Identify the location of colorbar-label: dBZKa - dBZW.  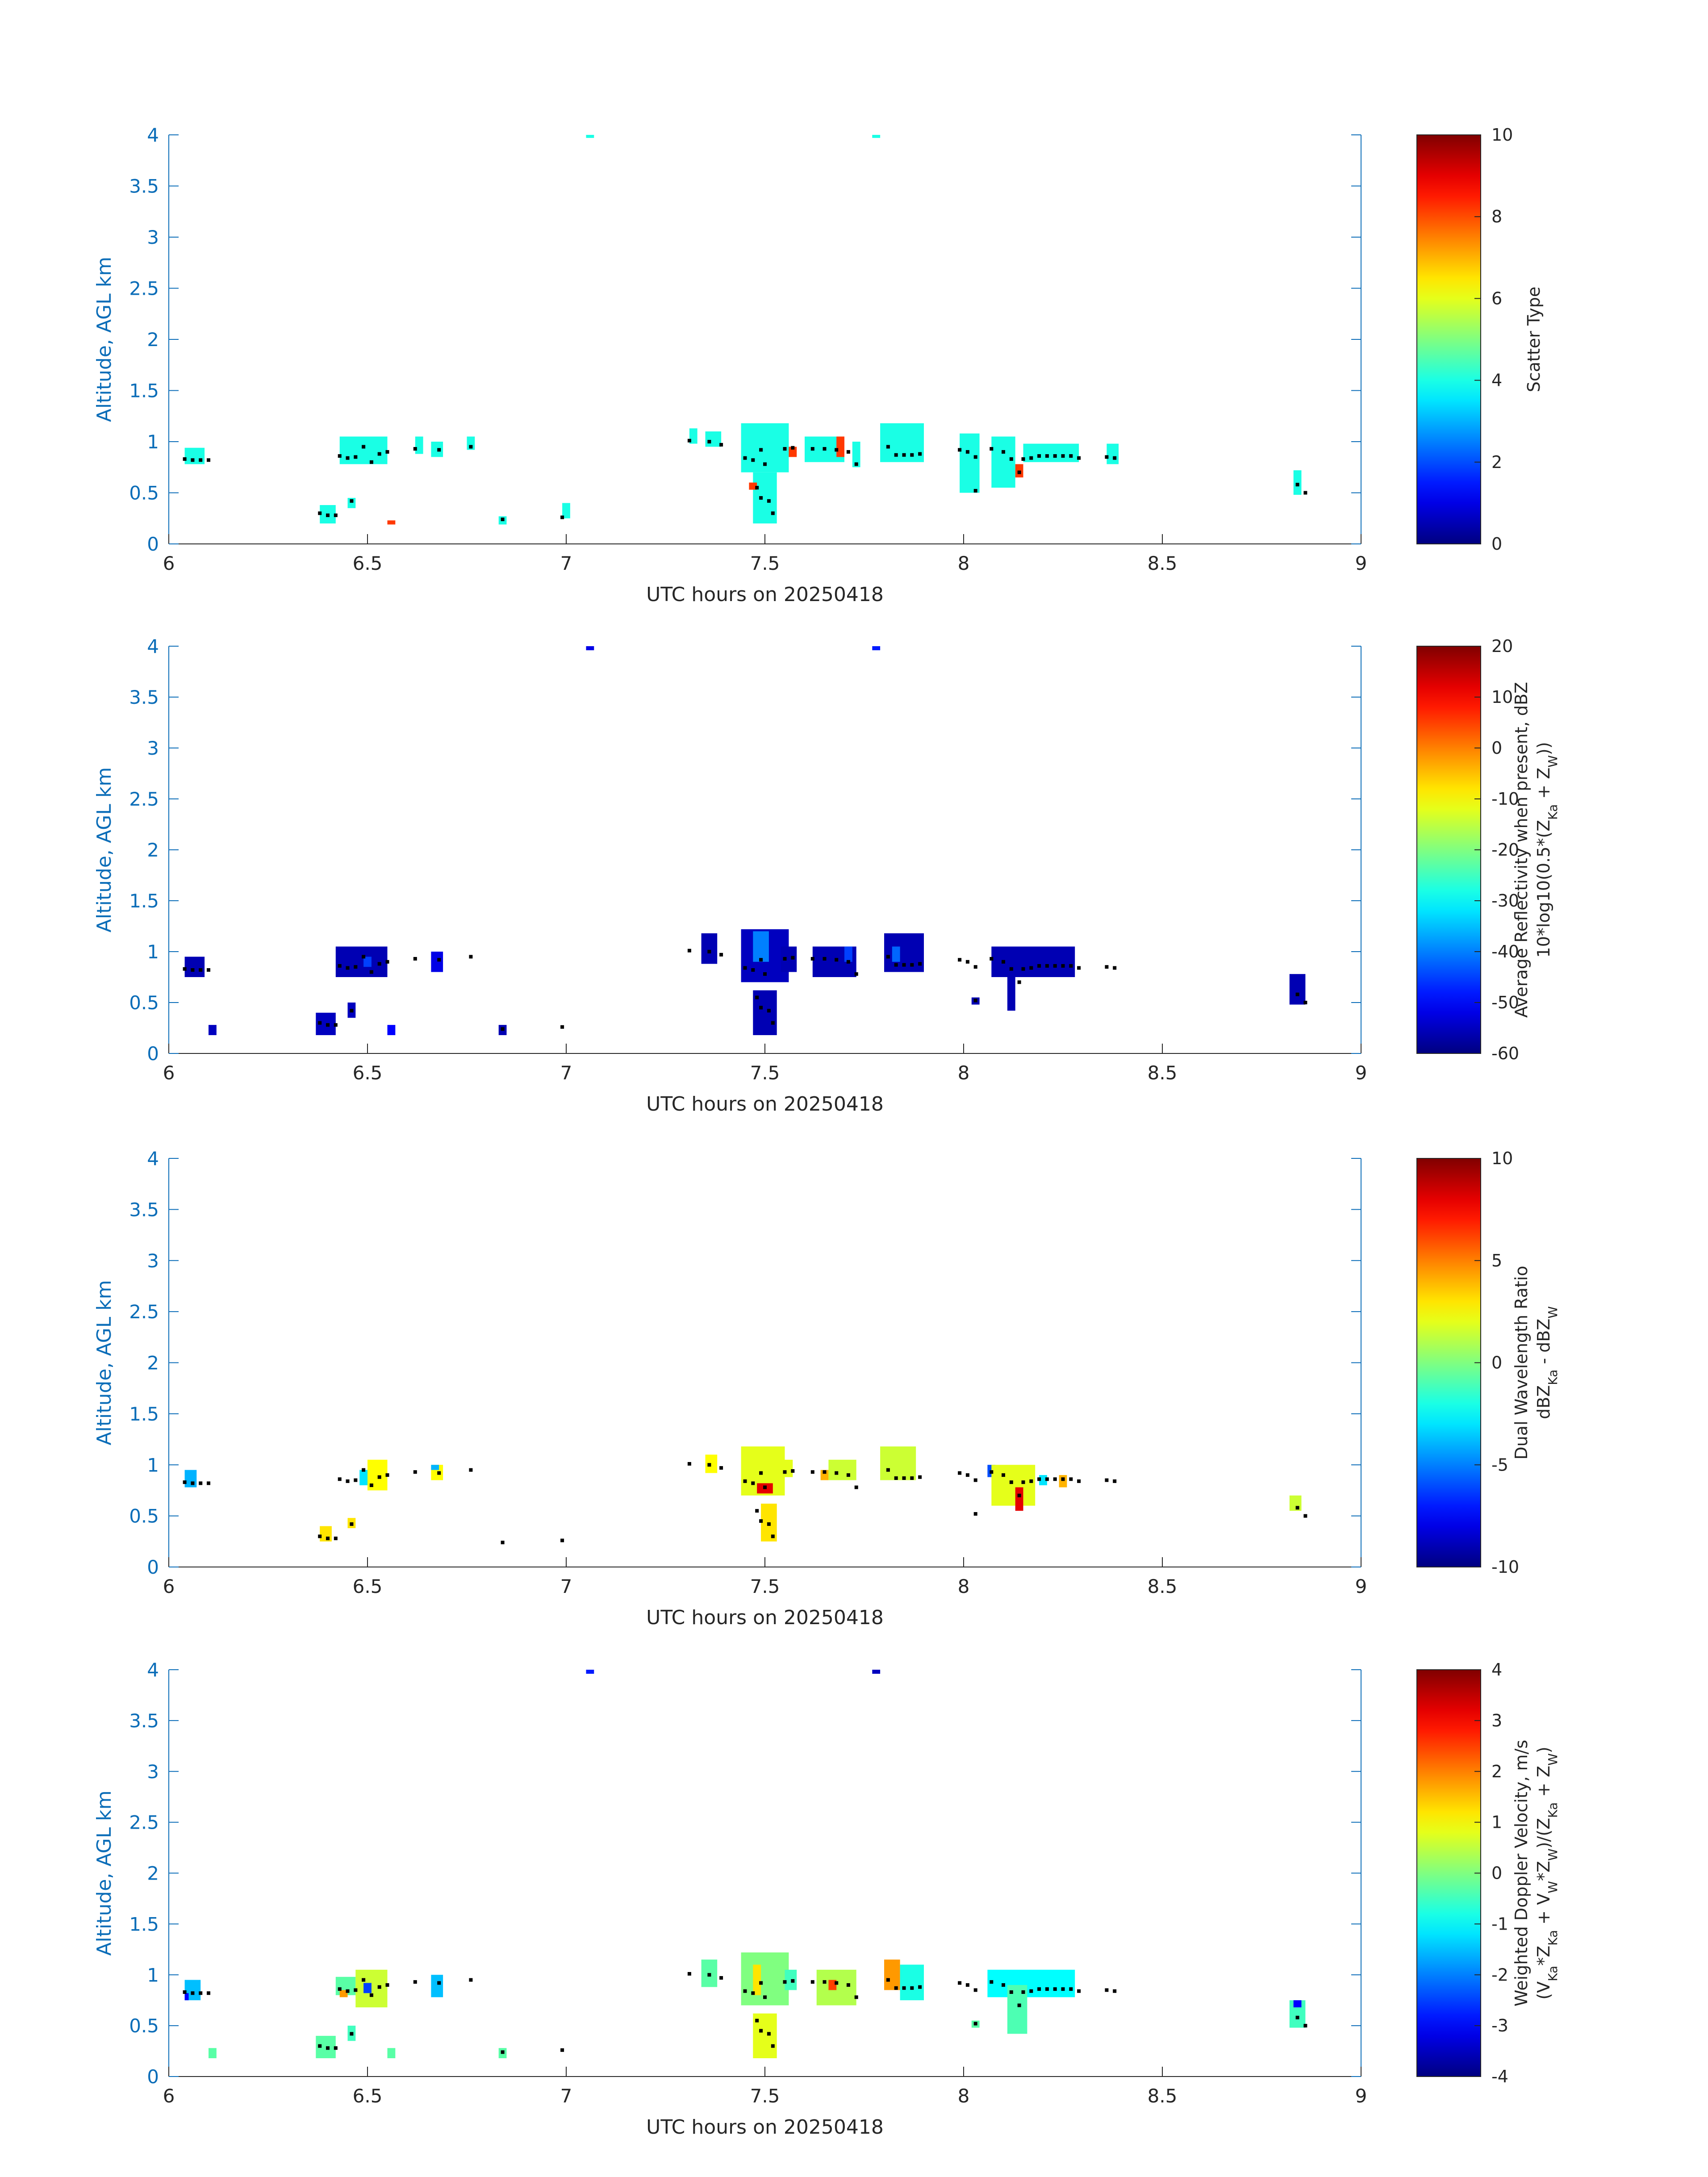
(1547, 1362).